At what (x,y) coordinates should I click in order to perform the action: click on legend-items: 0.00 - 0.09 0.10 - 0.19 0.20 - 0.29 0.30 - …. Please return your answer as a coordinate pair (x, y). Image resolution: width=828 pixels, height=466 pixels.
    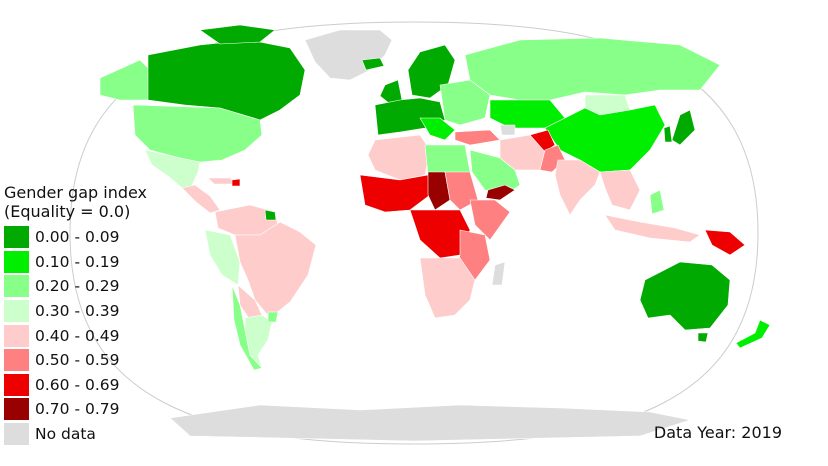
    Looking at the image, I should click on (75, 335).